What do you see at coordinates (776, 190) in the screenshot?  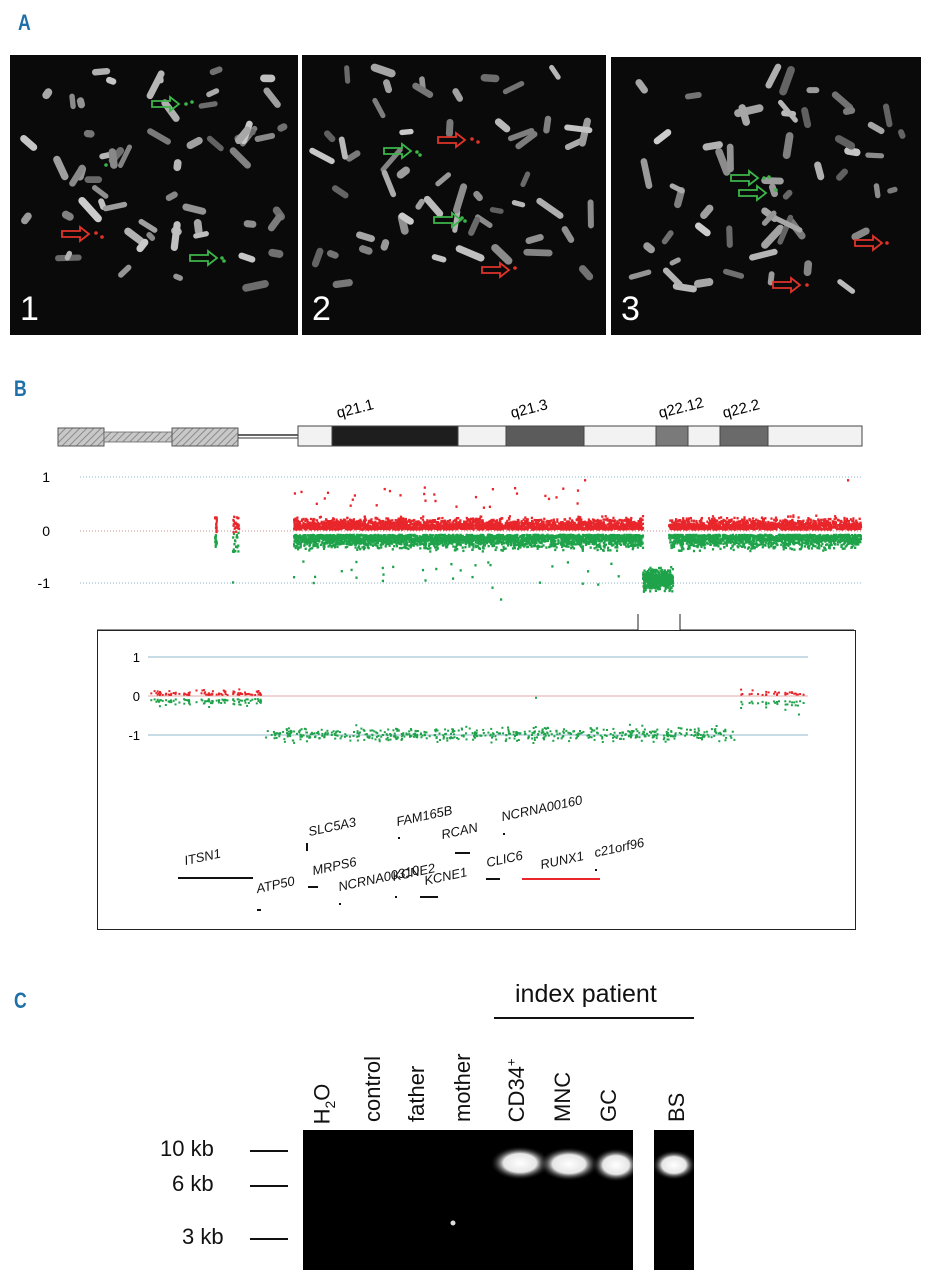 I see `green-signal` at bounding box center [776, 190].